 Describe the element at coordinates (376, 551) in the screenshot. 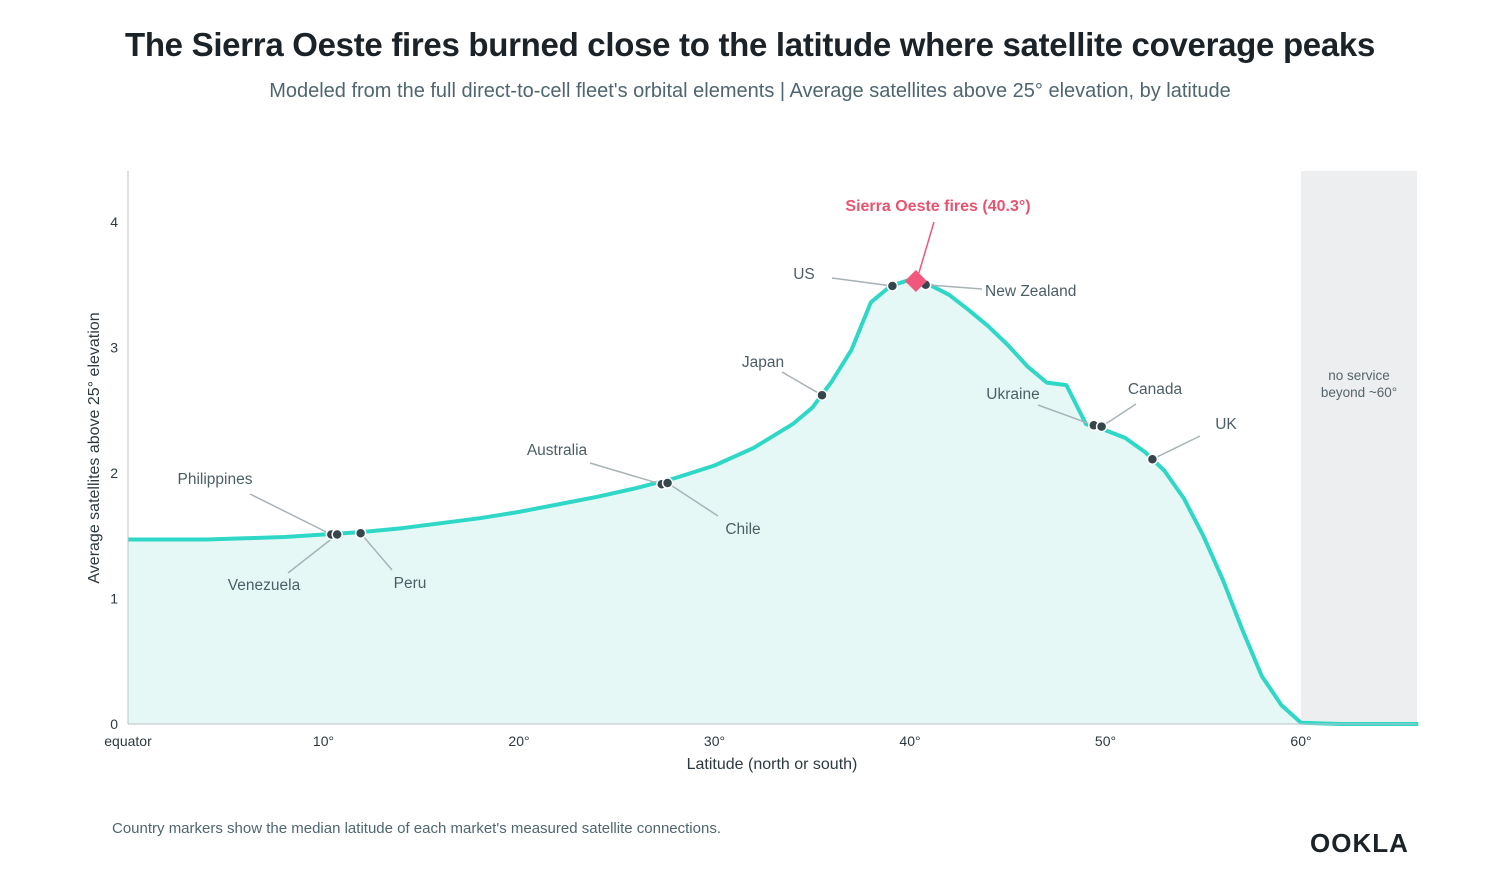

I see `leader-line-peru` at that location.